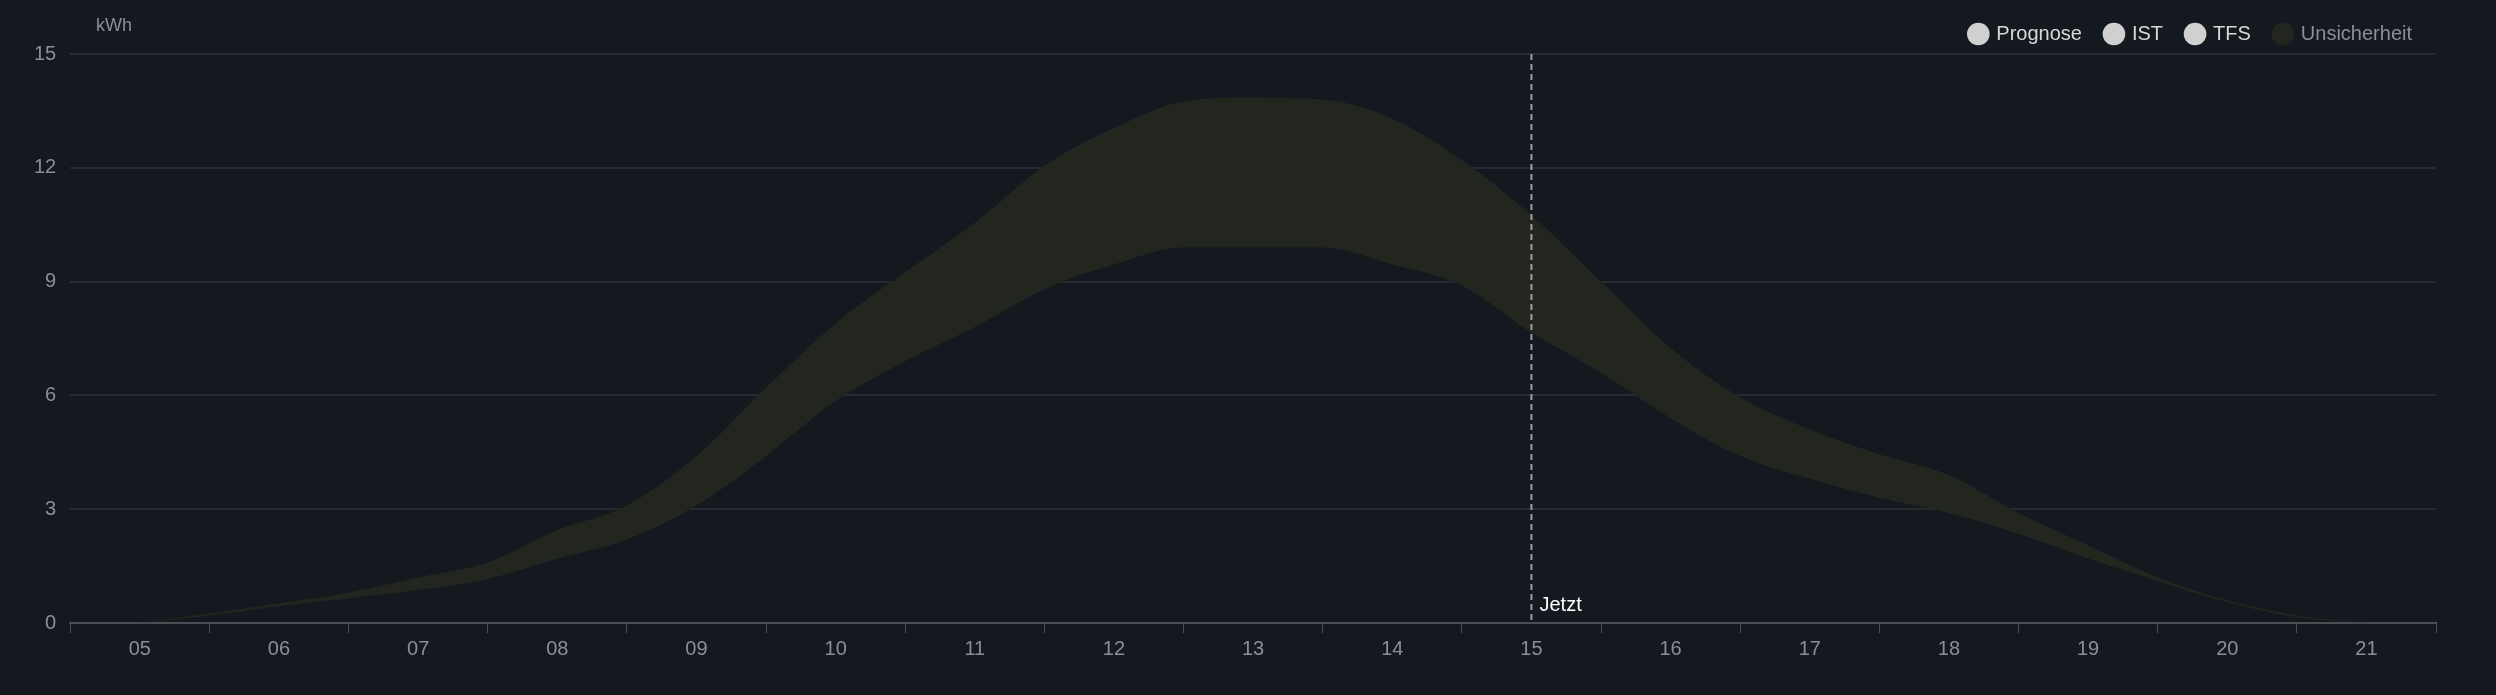  What do you see at coordinates (1809, 647) in the screenshot?
I see `x-tick-label: 17` at bounding box center [1809, 647].